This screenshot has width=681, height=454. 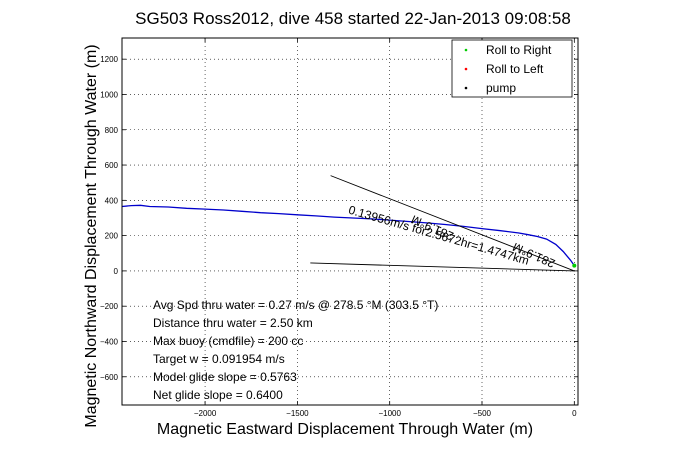 What do you see at coordinates (109, 341) in the screenshot?
I see `y-tick-label: −400` at bounding box center [109, 341].